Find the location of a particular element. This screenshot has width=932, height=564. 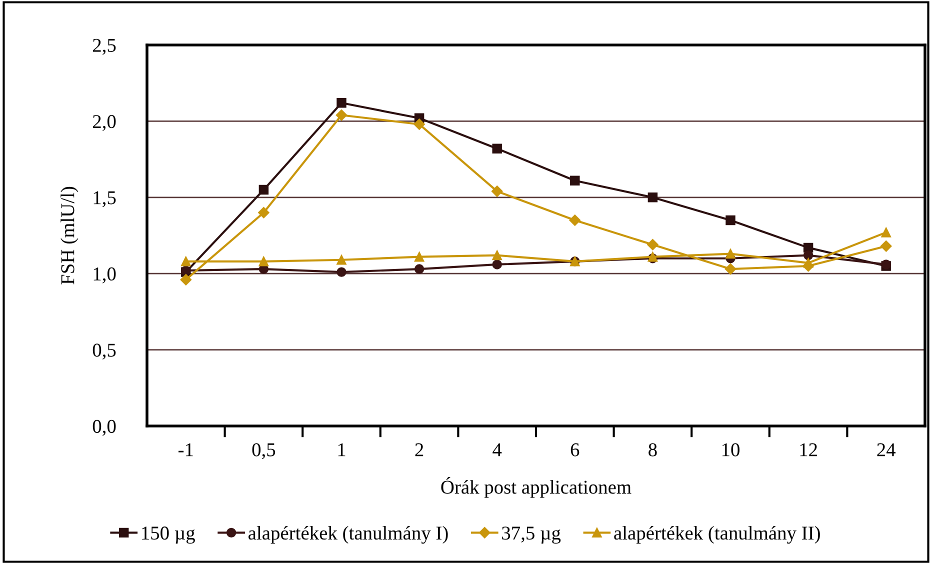

y-tick-label: 1,5 is located at coordinates (105, 199).